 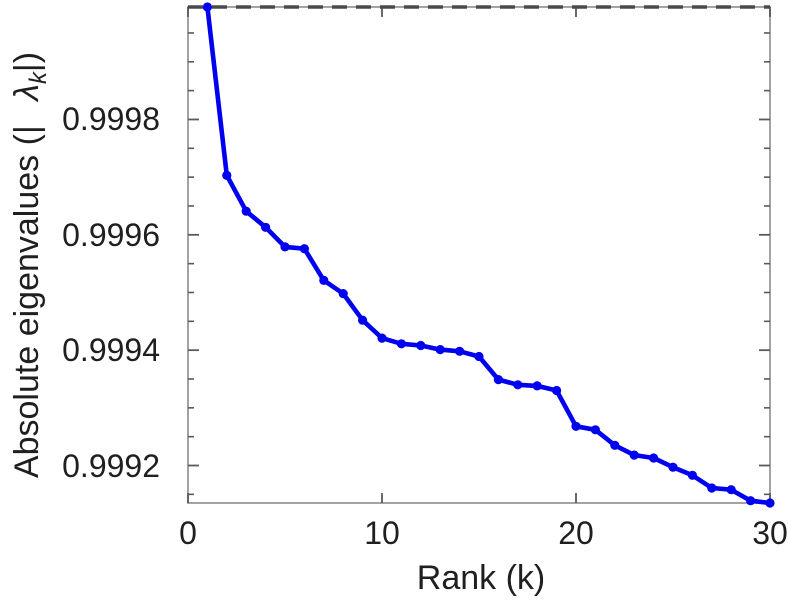 I want to click on y-tick-label: 0.9996, so click(x=111, y=234).